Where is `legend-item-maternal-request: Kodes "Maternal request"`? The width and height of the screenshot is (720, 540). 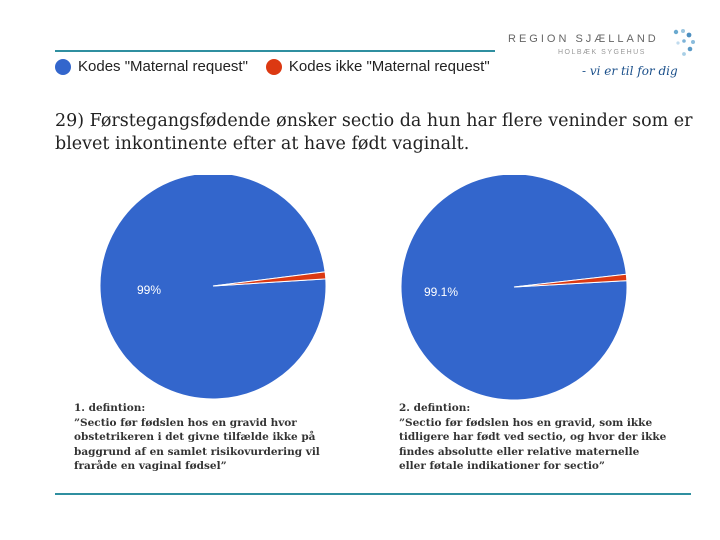
legend-item-maternal-request: Kodes "Maternal request" is located at coordinates (151, 66).